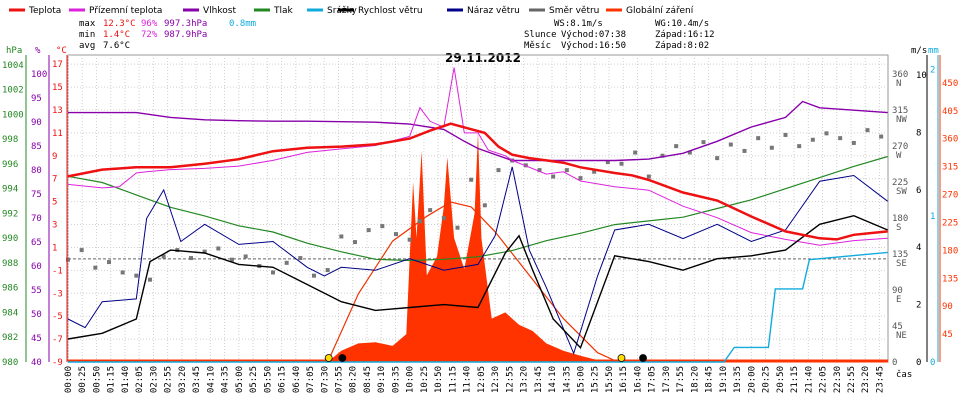 This screenshot has width=966, height=400. What do you see at coordinates (13, 91) in the screenshot?
I see `tick-hpa-1: 1002` at bounding box center [13, 91].